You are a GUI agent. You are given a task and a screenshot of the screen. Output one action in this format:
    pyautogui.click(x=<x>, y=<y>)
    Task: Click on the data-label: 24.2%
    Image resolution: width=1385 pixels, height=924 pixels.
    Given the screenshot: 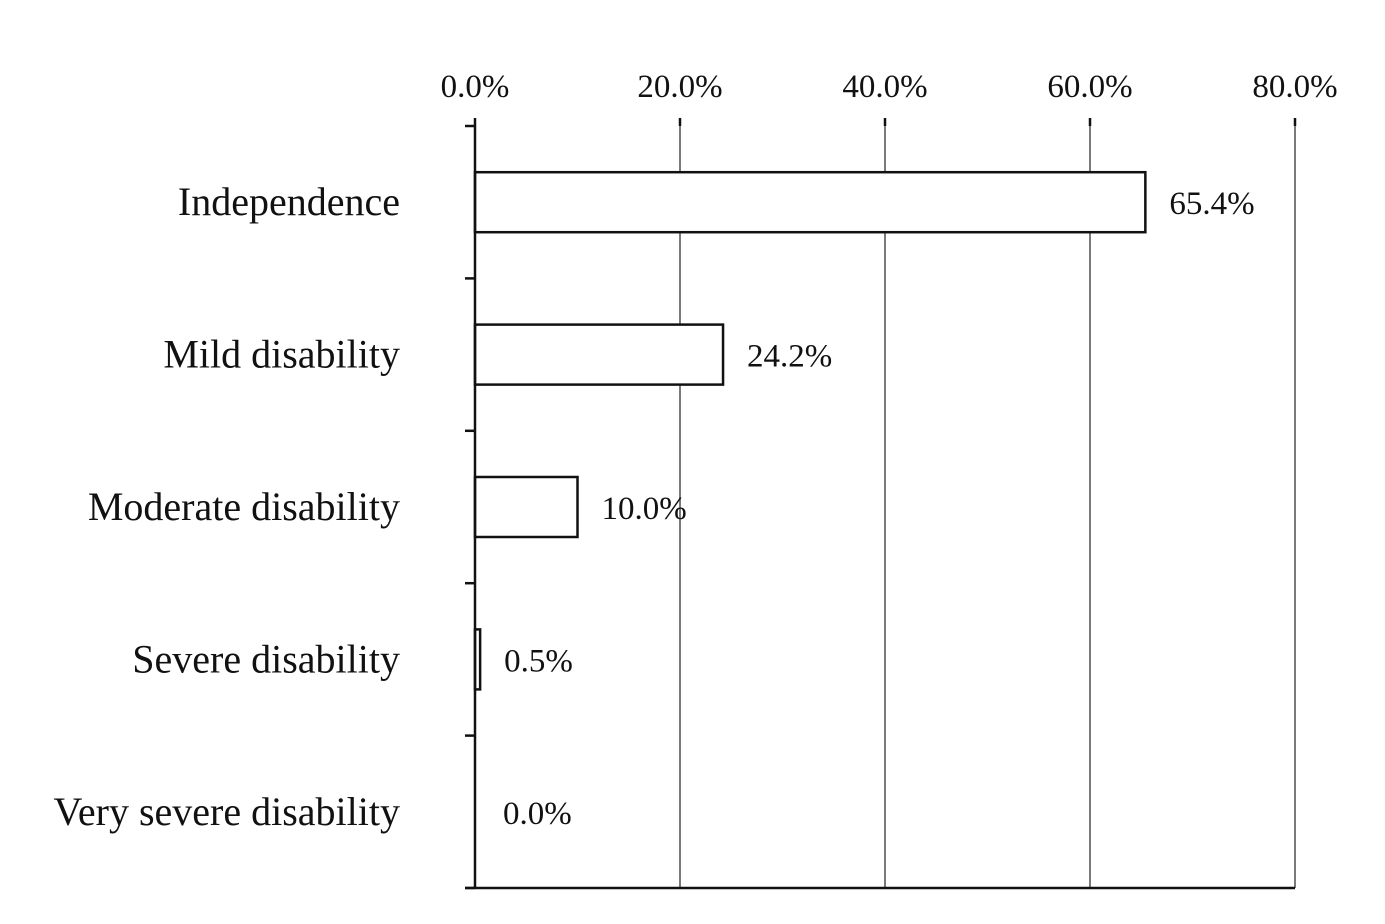 What is the action you would take?
    pyautogui.click(x=789, y=357)
    